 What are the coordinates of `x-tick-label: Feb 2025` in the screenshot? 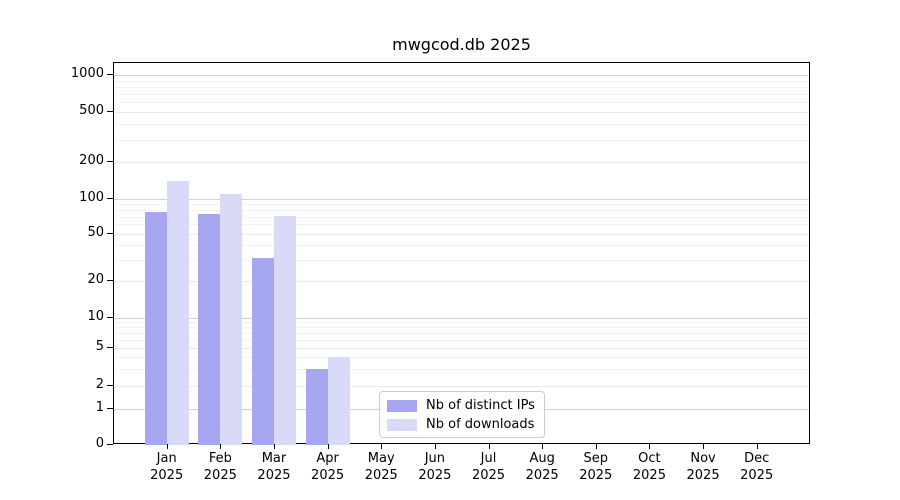 It's located at (220, 467).